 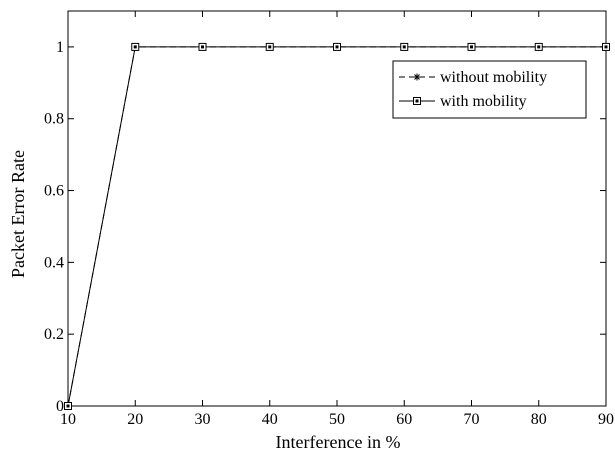 What do you see at coordinates (68, 419) in the screenshot?
I see `x-tick-label: 10` at bounding box center [68, 419].